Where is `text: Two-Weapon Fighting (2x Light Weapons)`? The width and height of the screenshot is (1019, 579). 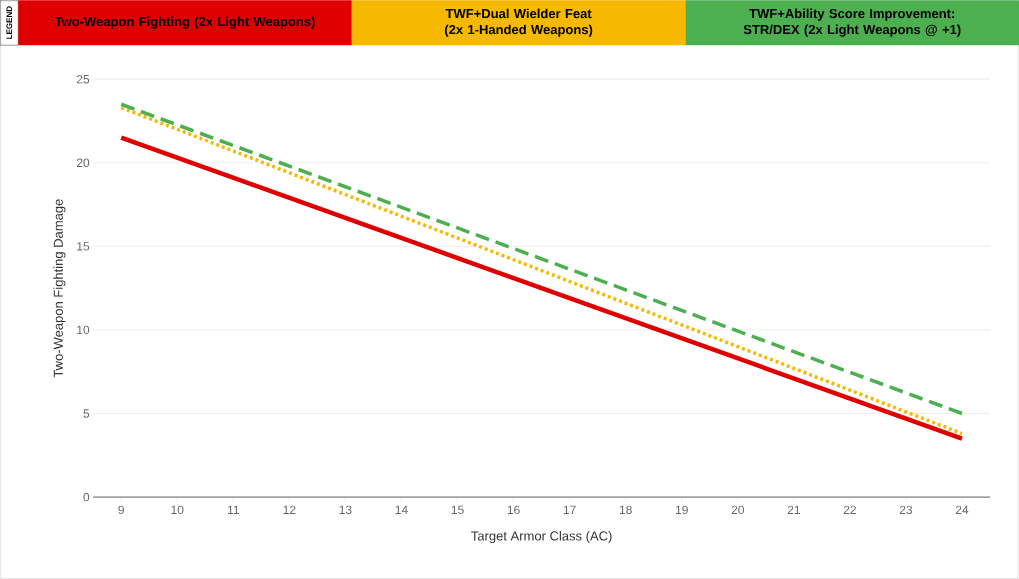 text: Two-Weapon Fighting (2x Light Weapons) is located at coordinates (184, 22).